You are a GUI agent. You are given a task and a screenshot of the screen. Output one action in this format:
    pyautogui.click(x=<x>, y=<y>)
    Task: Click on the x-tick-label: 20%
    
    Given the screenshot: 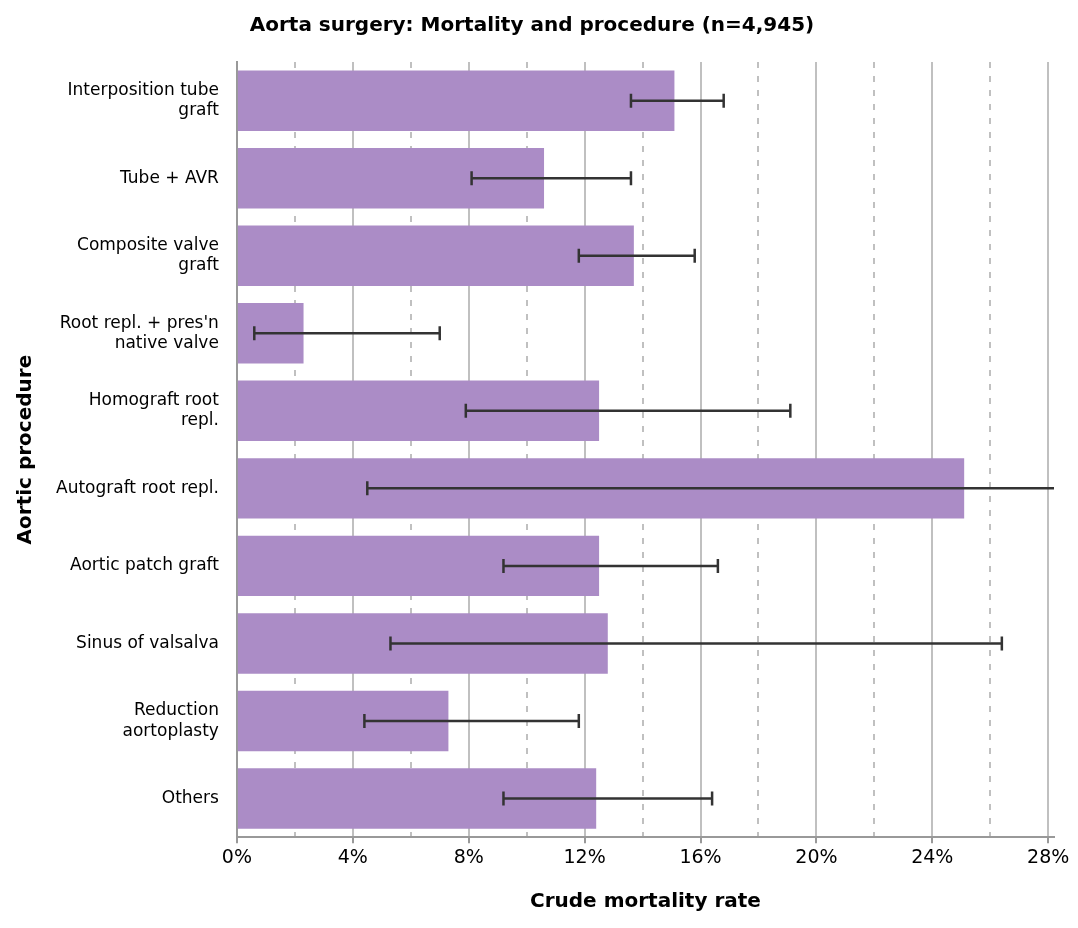 What is the action you would take?
    pyautogui.click(x=816, y=855)
    